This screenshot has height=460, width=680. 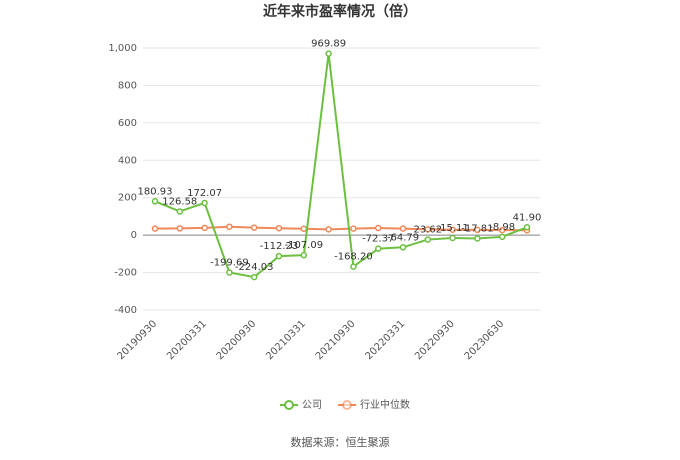 I want to click on x-tick-label: 20200930, so click(x=237, y=340).